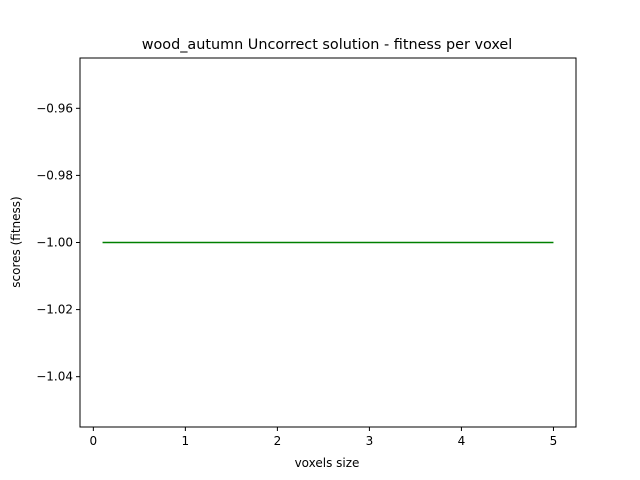 This screenshot has width=640, height=480. Describe the element at coordinates (54, 310) in the screenshot. I see `y-tick-label: −1.02` at that location.